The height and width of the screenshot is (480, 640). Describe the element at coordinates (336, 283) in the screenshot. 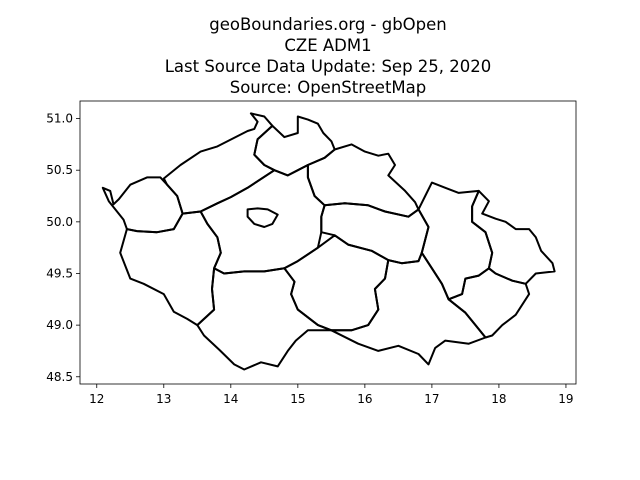

I see `region-vysocina` at that location.